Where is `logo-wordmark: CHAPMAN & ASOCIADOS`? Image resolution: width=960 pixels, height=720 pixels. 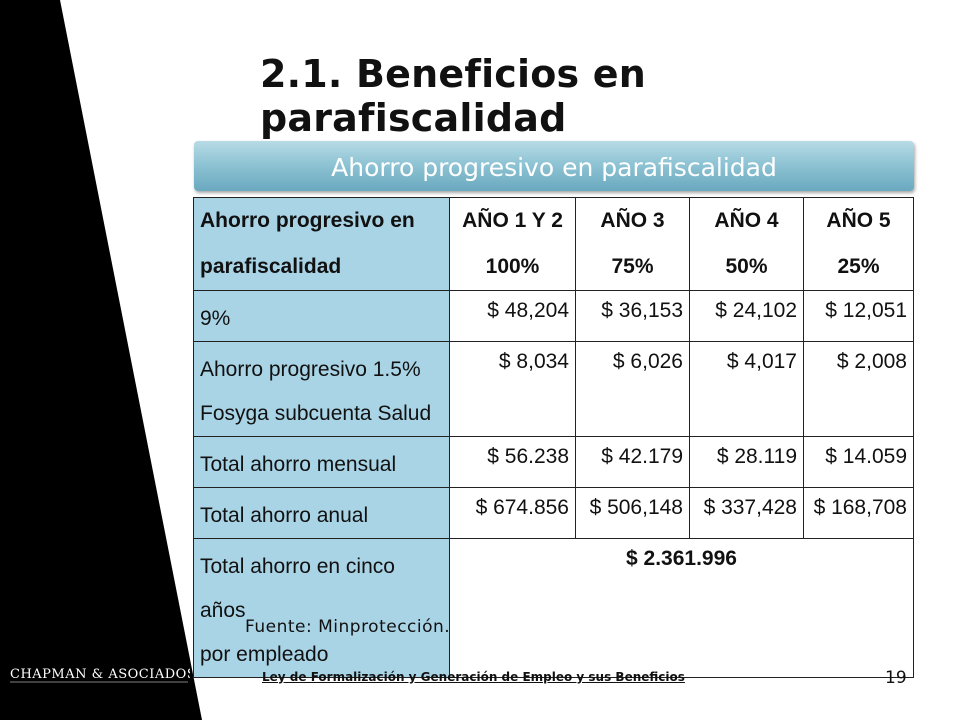 logo-wordmark: CHAPMAN & ASOCIADOS is located at coordinates (100, 674).